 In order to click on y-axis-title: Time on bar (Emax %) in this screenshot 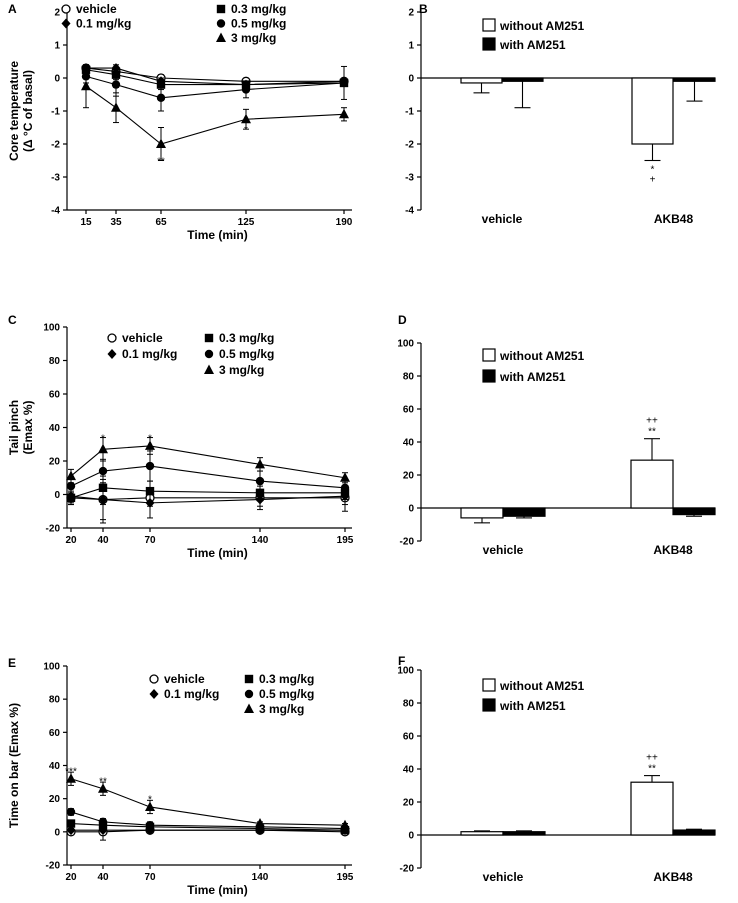, I will do `click(14, 765)`.